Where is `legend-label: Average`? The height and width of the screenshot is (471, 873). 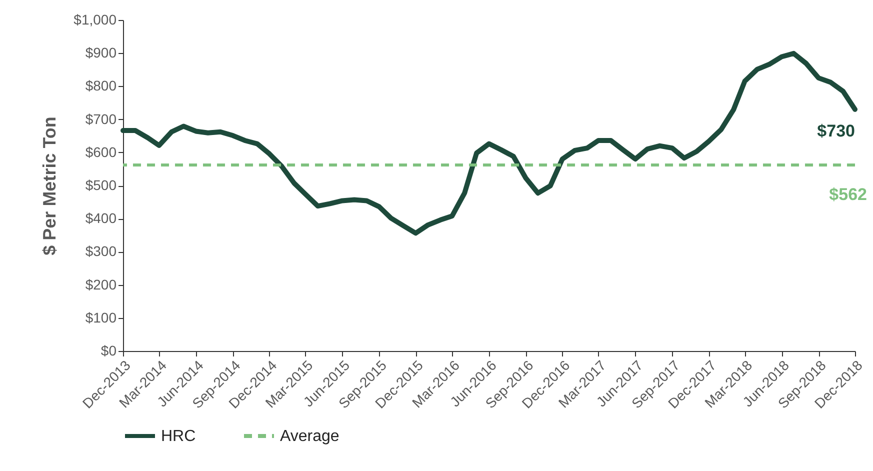 legend-label: Average is located at coordinates (310, 436).